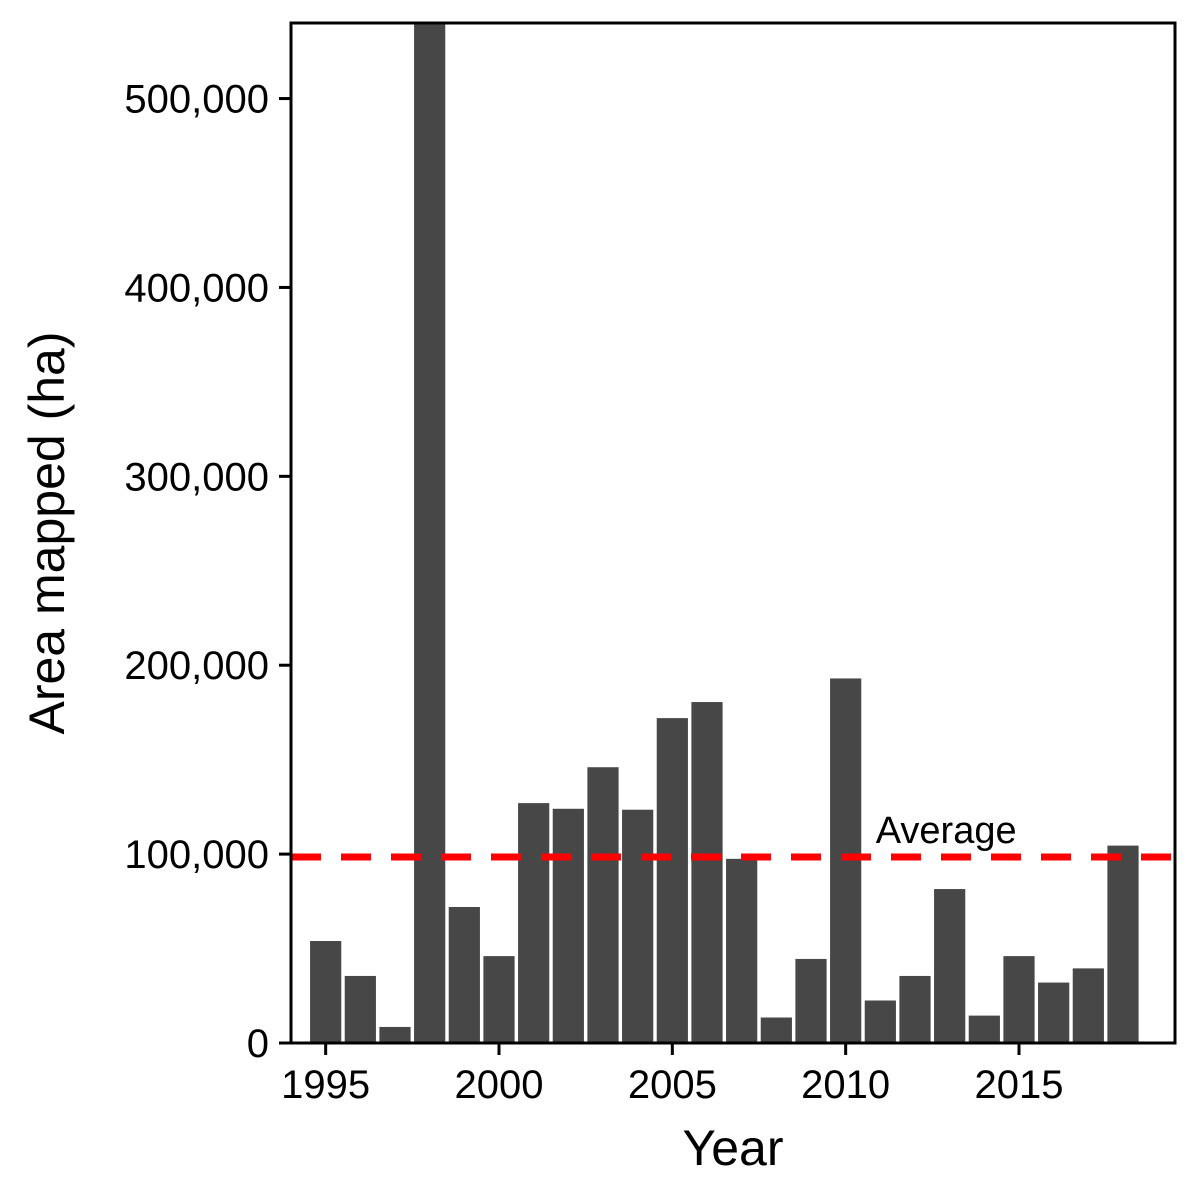 The height and width of the screenshot is (1200, 1200). I want to click on bar-2017, so click(1088, 1005).